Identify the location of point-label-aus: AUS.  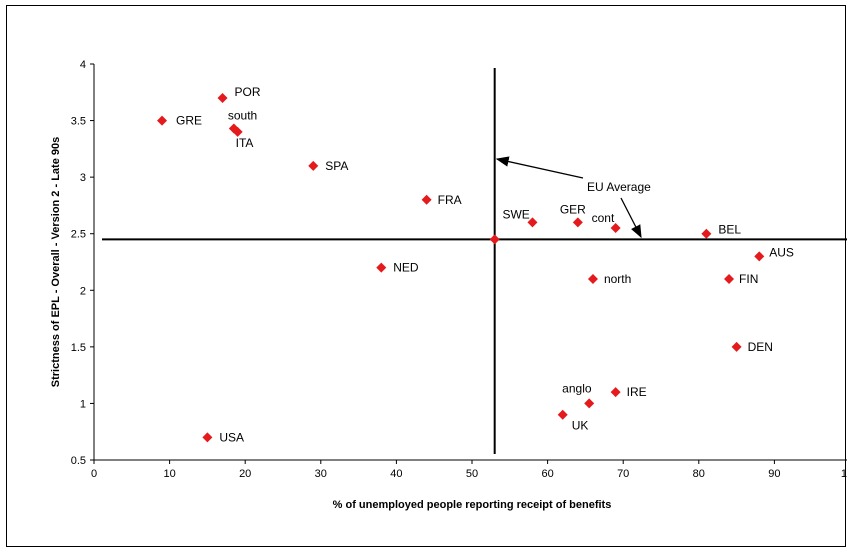
(781, 252).